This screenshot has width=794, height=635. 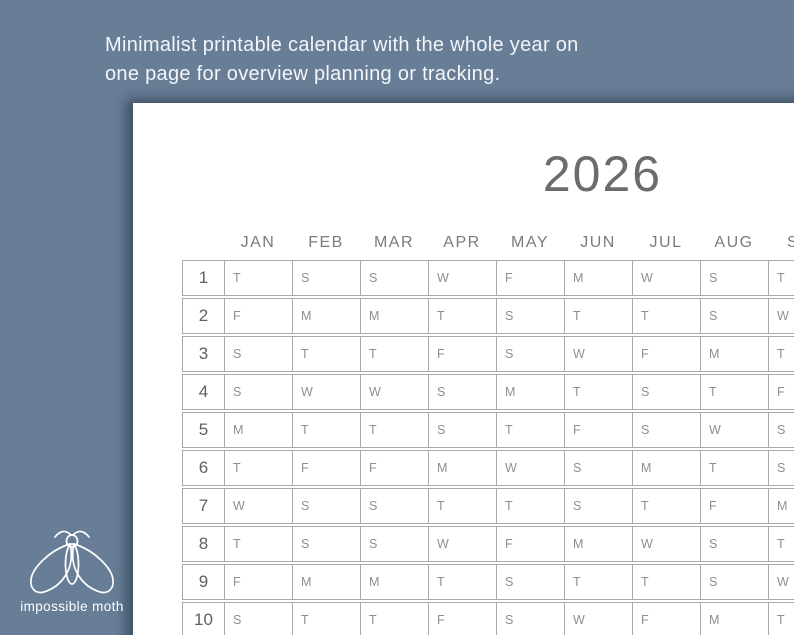 I want to click on month-header: MAR, so click(x=394, y=242).